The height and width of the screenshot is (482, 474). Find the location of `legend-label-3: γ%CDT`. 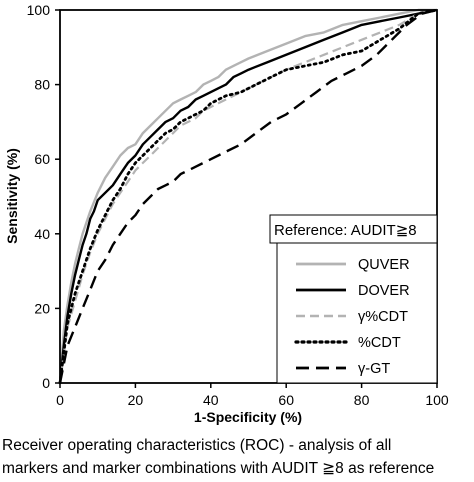

legend-label-3: γ%CDT is located at coordinates (383, 317).